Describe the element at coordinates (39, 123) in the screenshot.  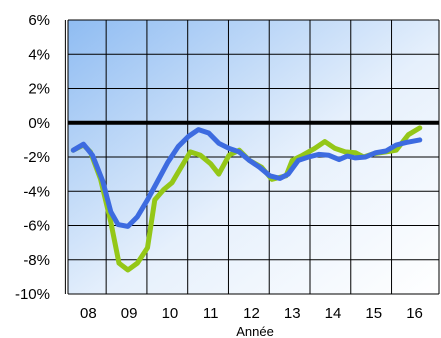
I see `y-tick-label: 0%` at that location.